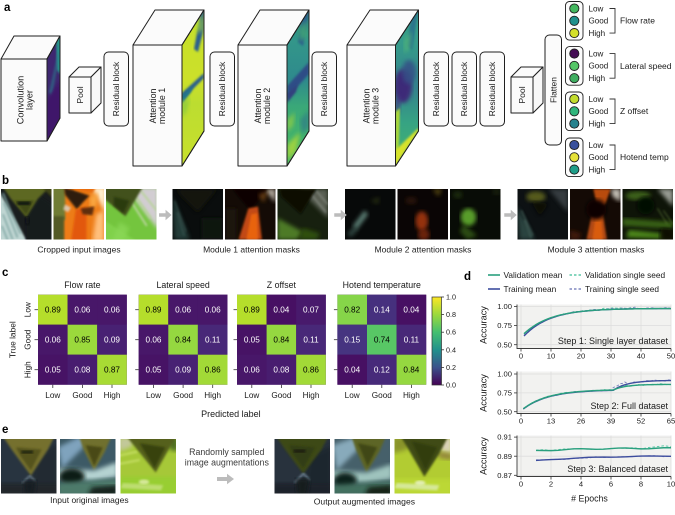 This screenshot has width=675, height=515. What do you see at coordinates (629, 406) in the screenshot?
I see `svg-text: Step 2: Full dataset` at bounding box center [629, 406].